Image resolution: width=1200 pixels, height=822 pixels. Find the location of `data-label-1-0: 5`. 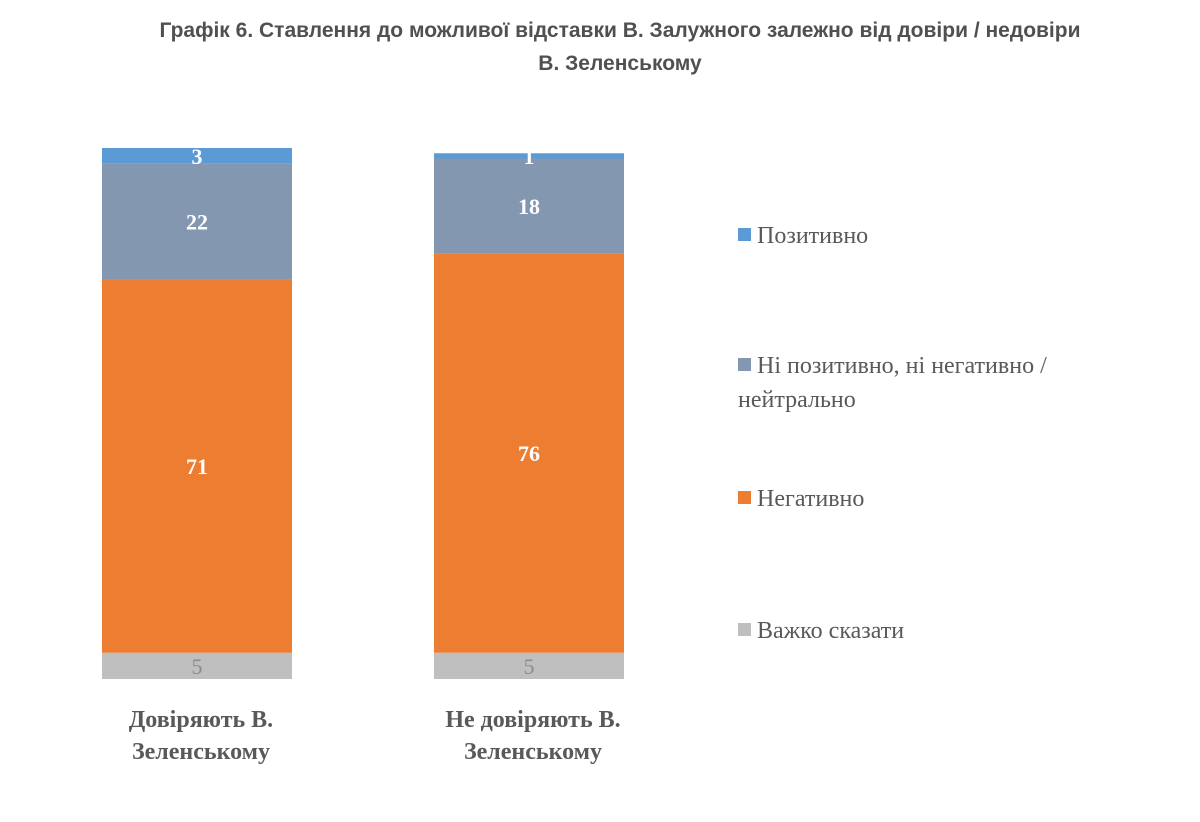

data-label-1-0: 5 is located at coordinates (529, 666).